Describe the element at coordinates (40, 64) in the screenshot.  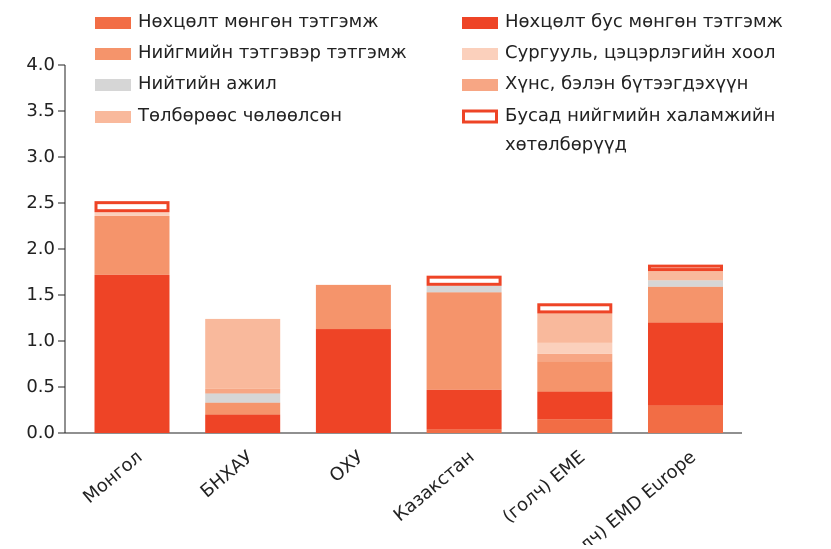
I see `y-tick-label: 4.0` at that location.